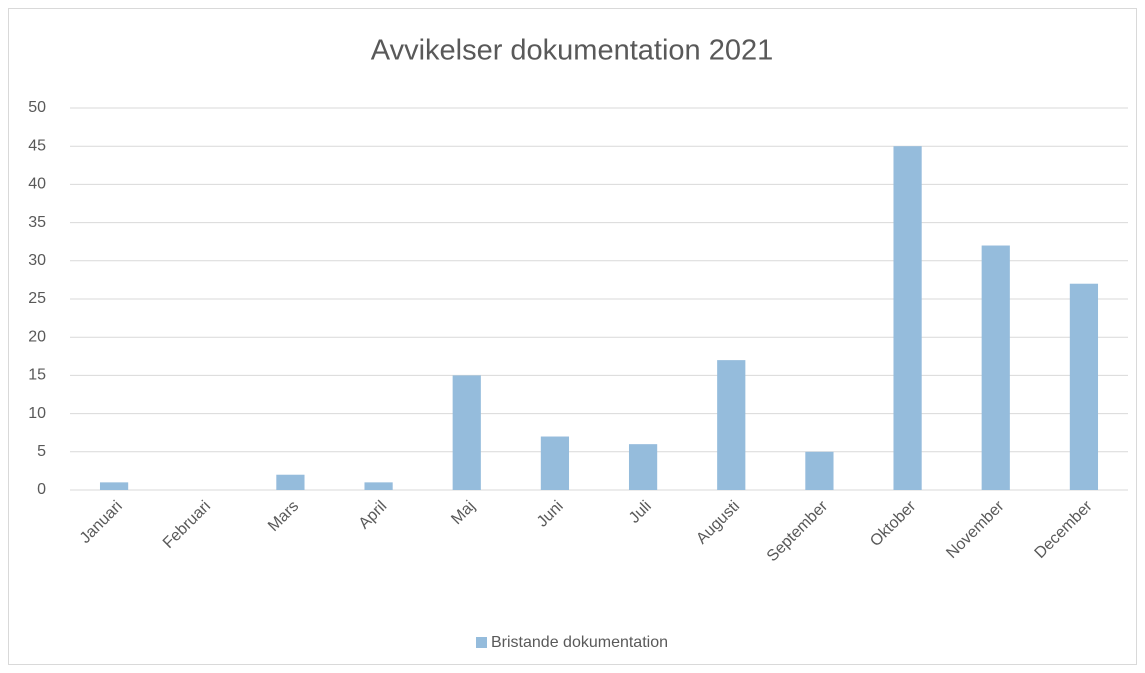 The height and width of the screenshot is (673, 1145). I want to click on y-tick-label: 50, so click(37, 107).